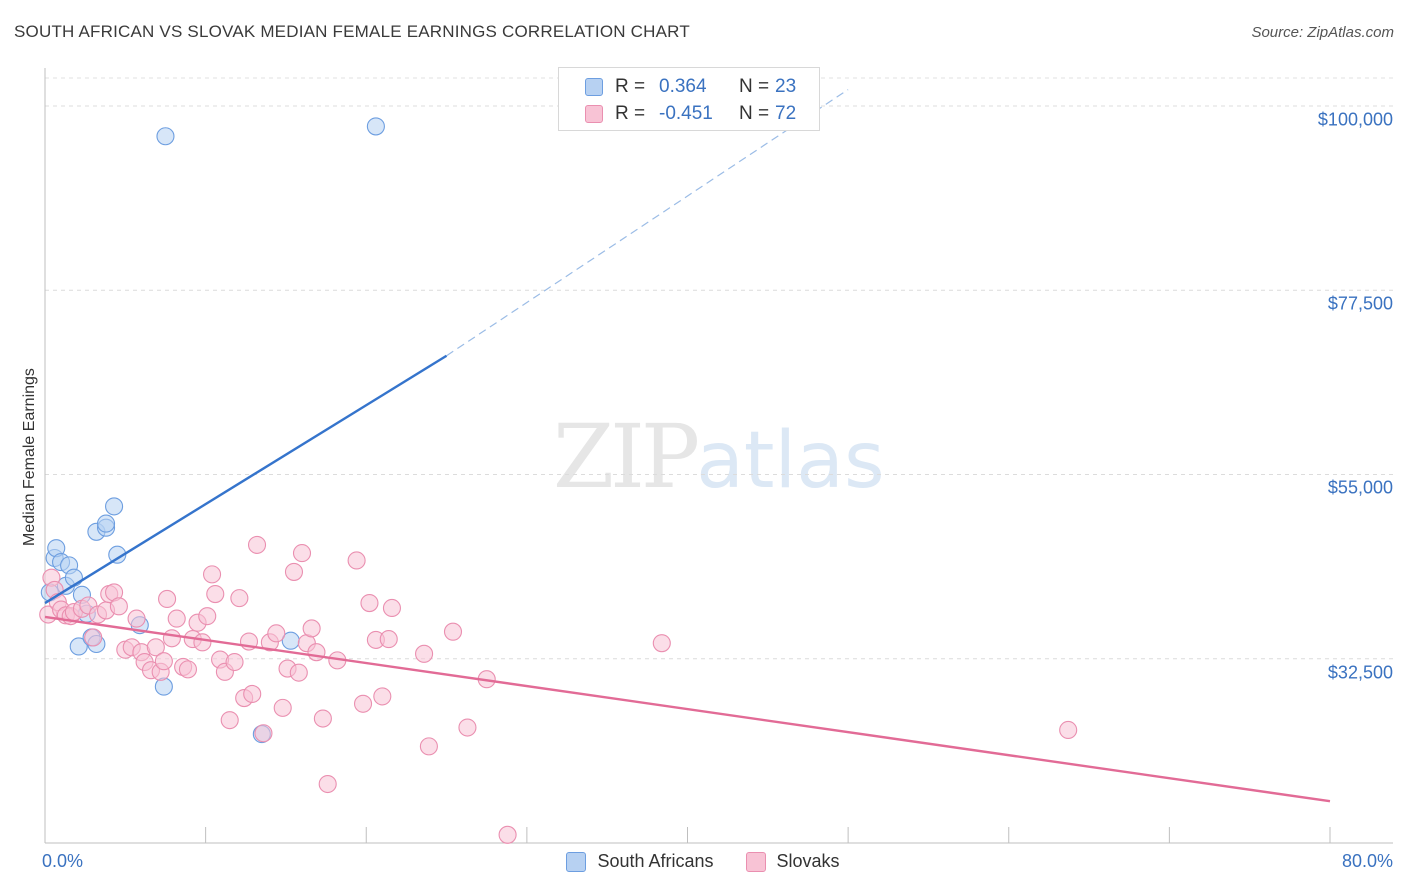 This screenshot has width=1406, height=892. I want to click on series-legend: South Africans Slovaks, so click(703, 861).